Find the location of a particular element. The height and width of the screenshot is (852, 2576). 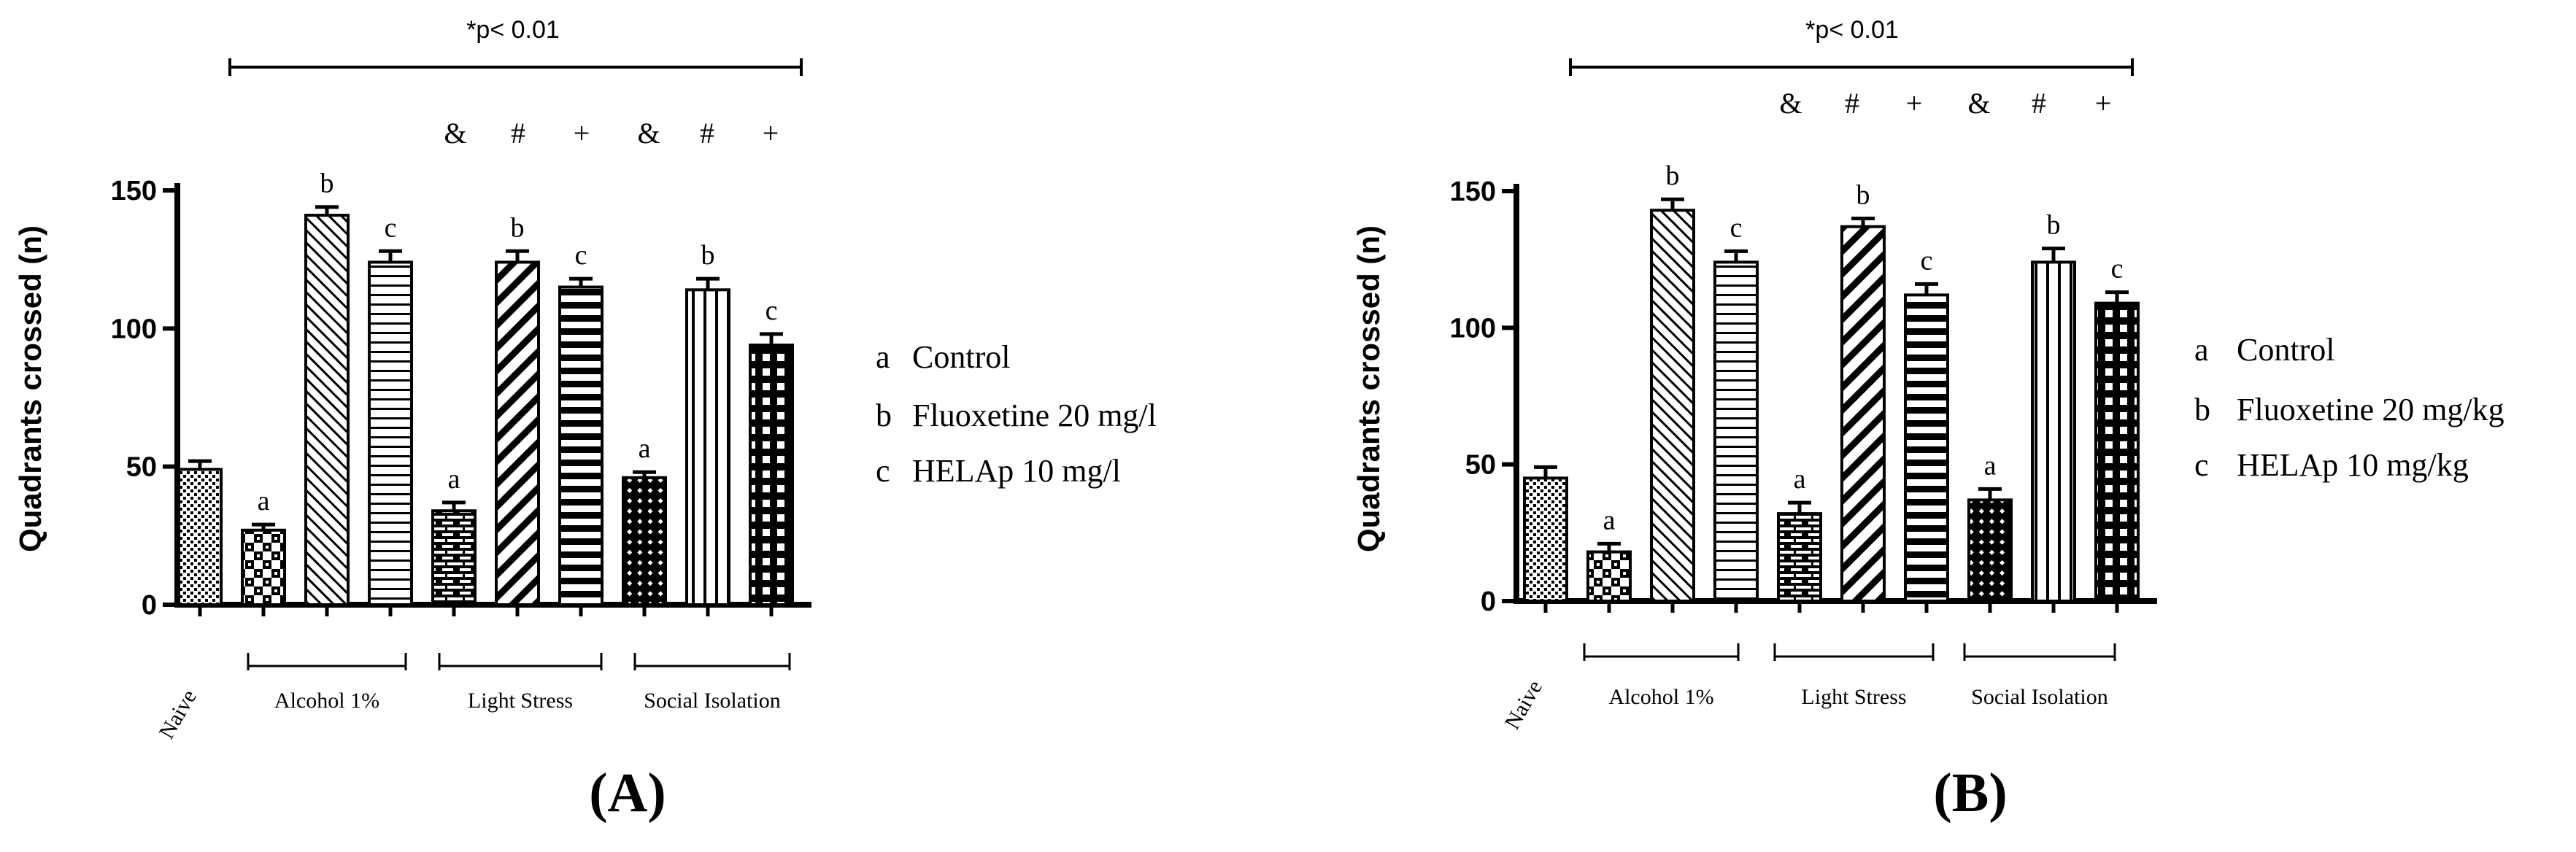

panel-label: (A) is located at coordinates (627, 793).